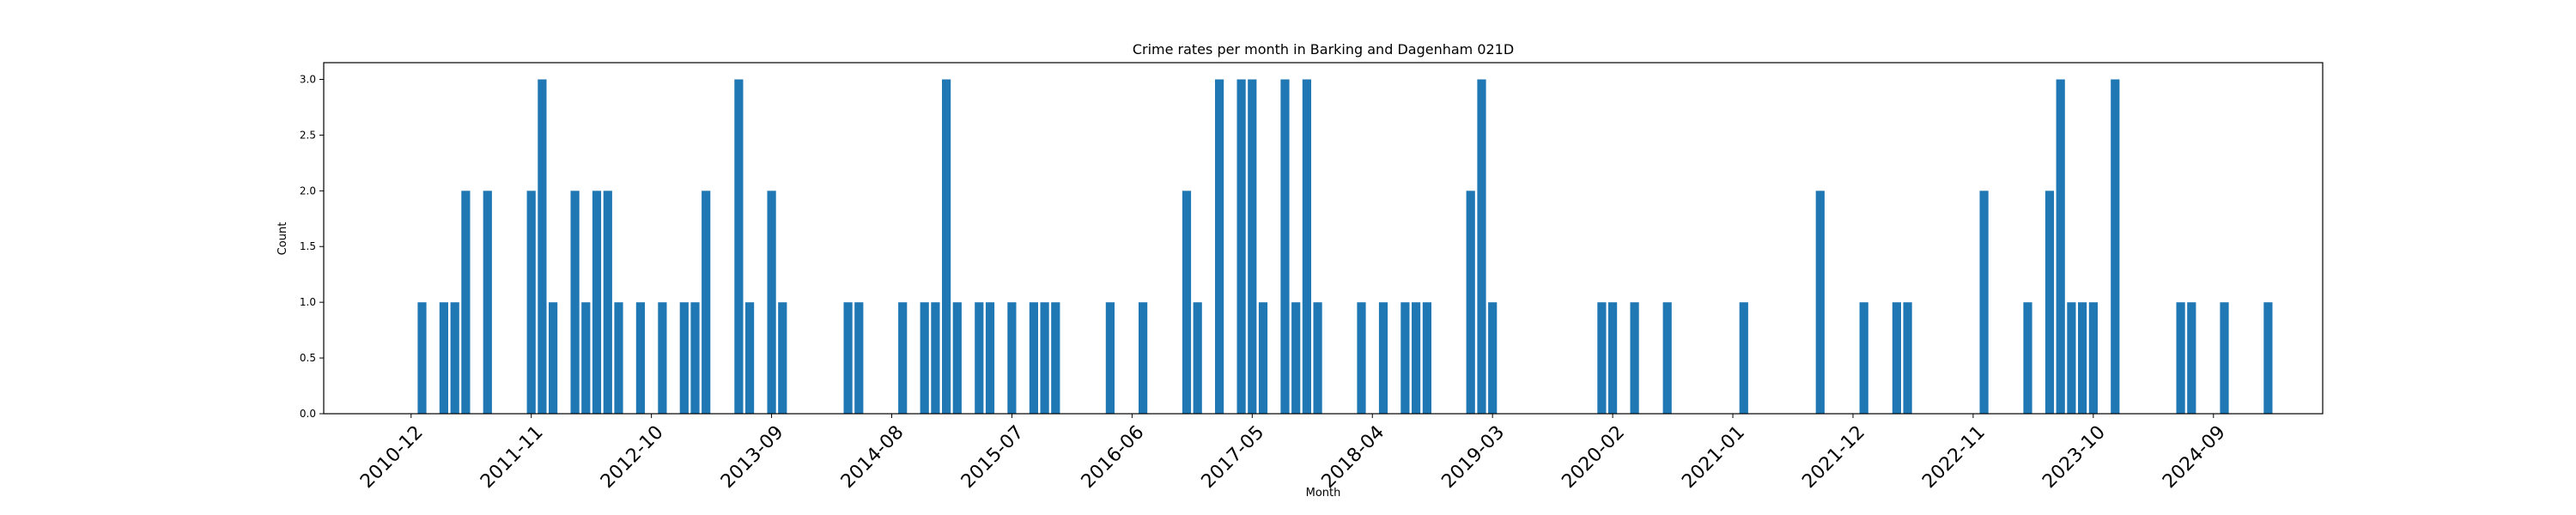  I want to click on y-tick-label: 3.0, so click(308, 79).